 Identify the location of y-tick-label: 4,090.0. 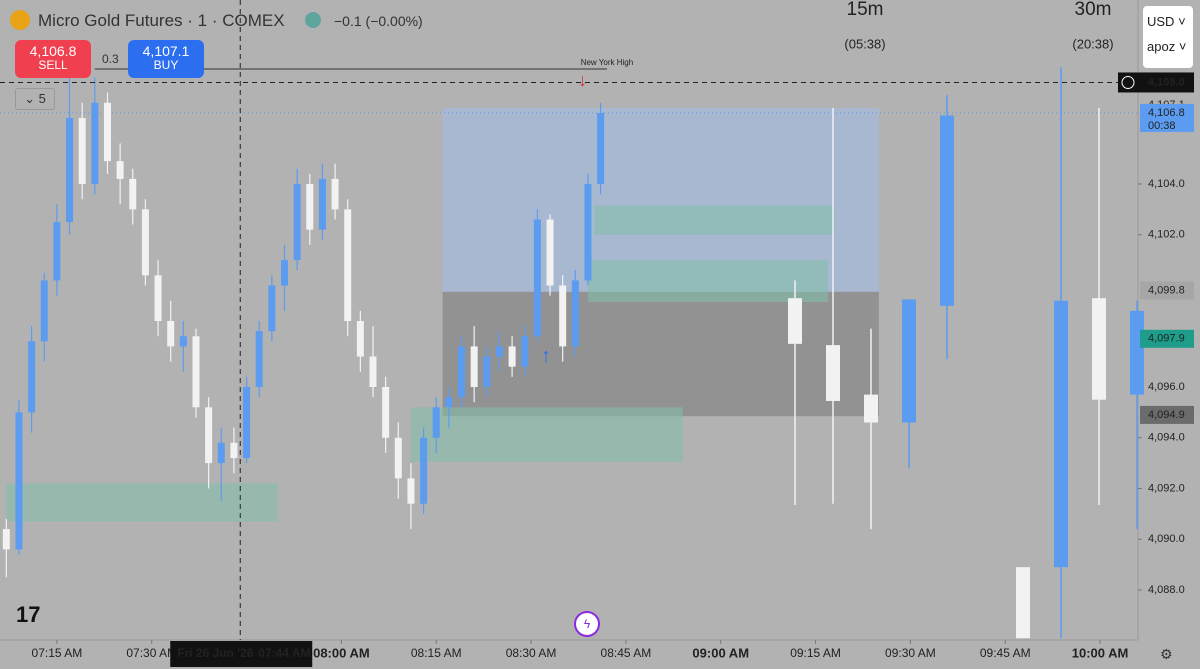
(1166, 539).